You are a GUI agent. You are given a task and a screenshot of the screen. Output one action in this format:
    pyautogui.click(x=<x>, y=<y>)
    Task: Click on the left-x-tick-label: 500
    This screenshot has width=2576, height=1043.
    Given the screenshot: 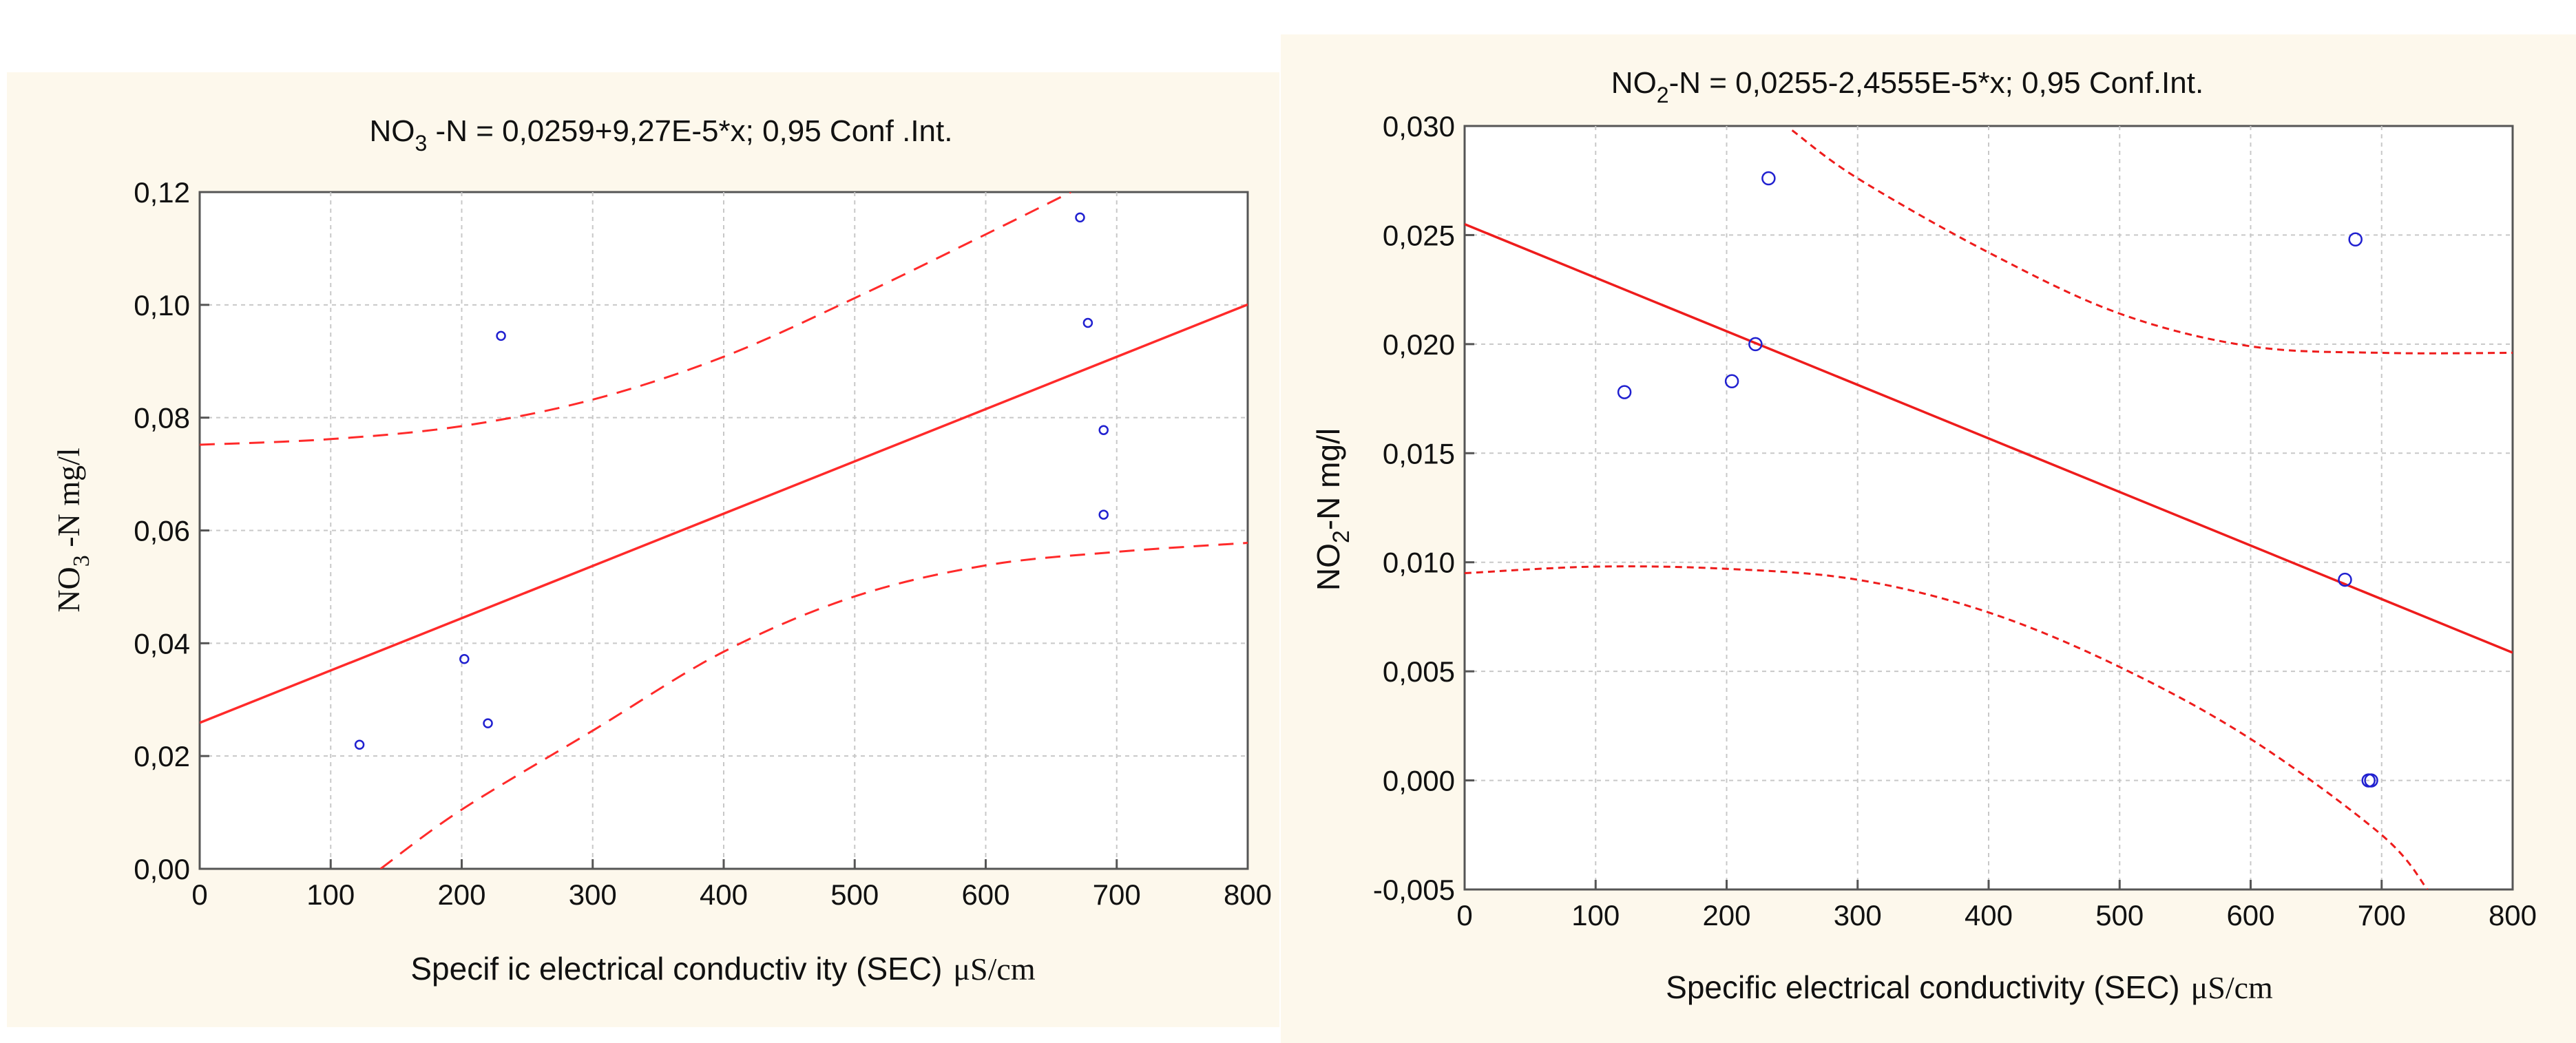 What is the action you would take?
    pyautogui.click(x=854, y=894)
    